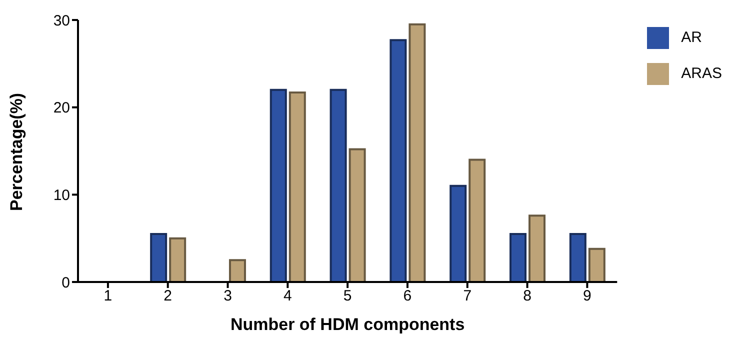  What do you see at coordinates (61, 108) in the screenshot?
I see `y-tick-label: 20` at bounding box center [61, 108].